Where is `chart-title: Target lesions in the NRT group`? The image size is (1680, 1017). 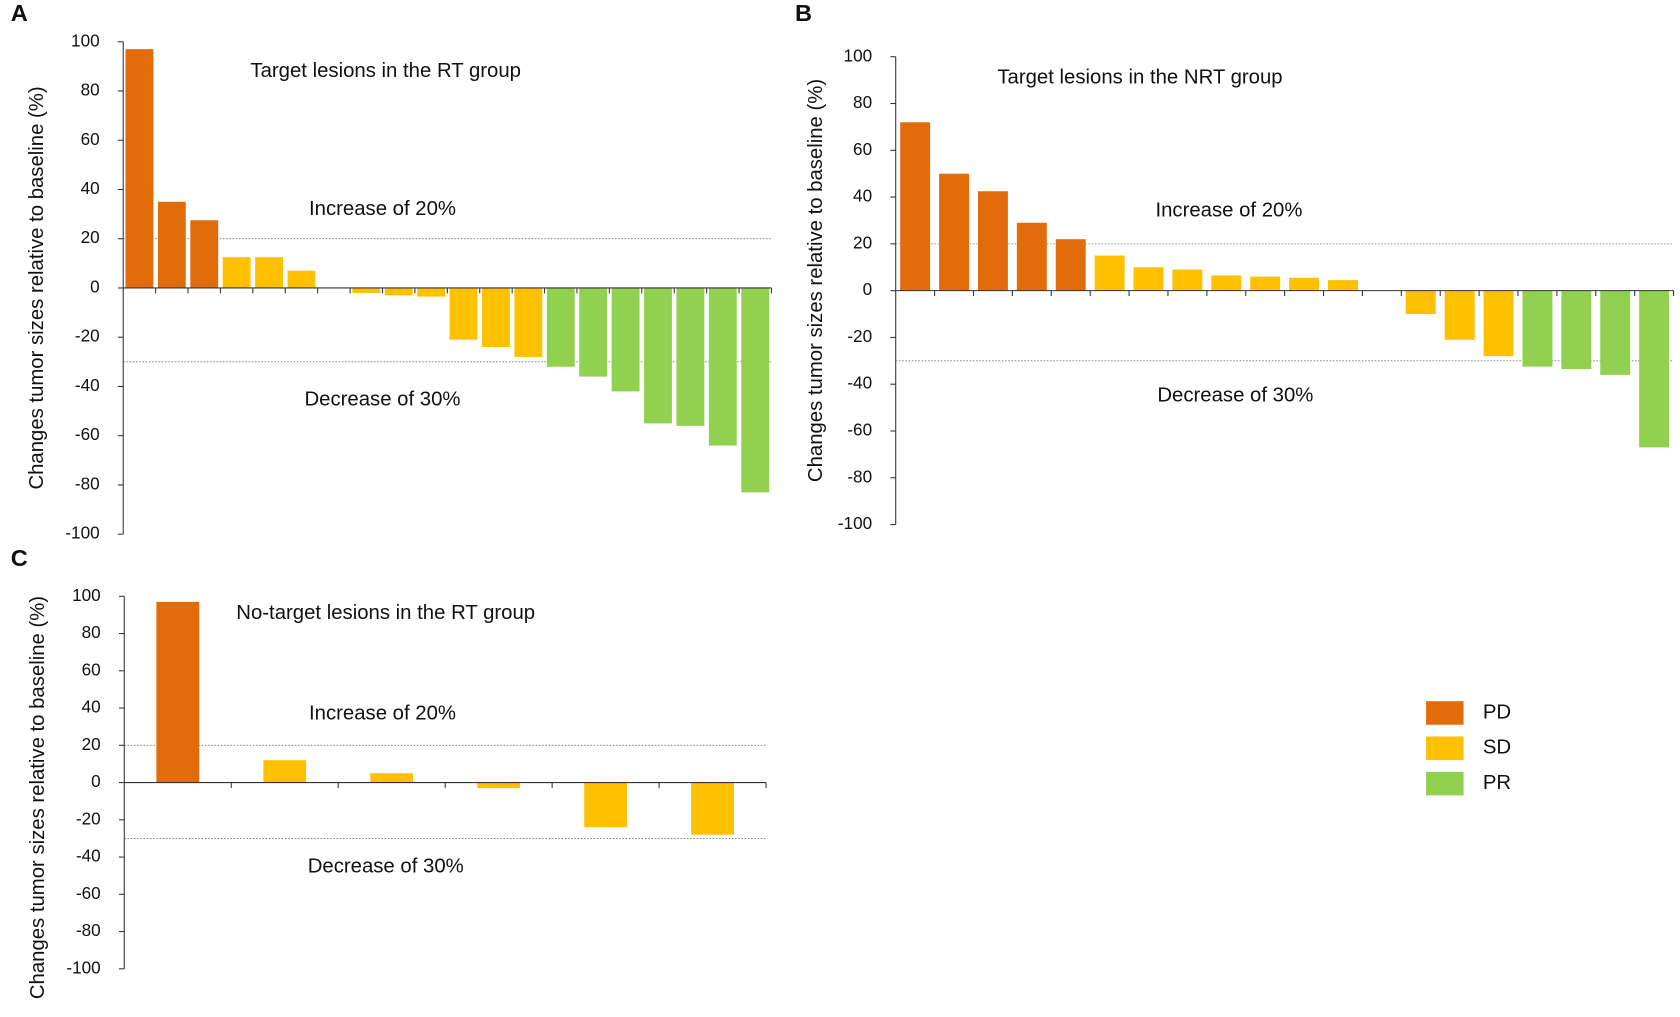 chart-title: Target lesions in the NRT group is located at coordinates (1139, 78).